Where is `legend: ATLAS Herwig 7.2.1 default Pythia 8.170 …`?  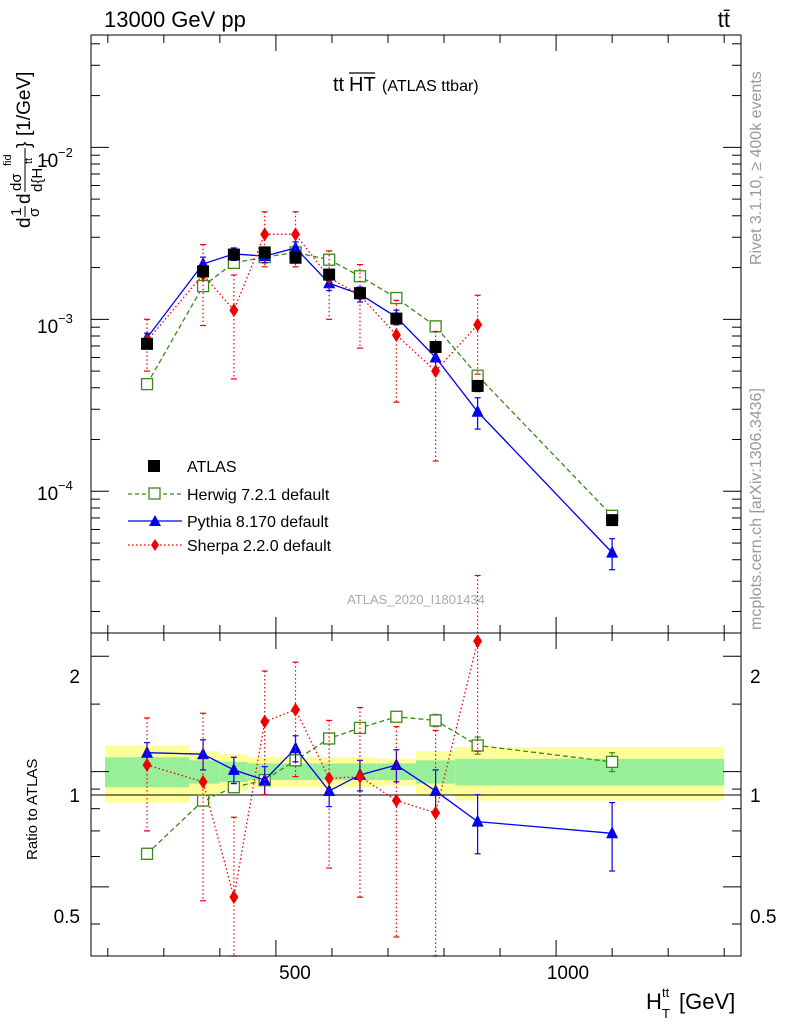 legend: ATLAS Herwig 7.2.1 default Pythia 8.170 … is located at coordinates (230, 507).